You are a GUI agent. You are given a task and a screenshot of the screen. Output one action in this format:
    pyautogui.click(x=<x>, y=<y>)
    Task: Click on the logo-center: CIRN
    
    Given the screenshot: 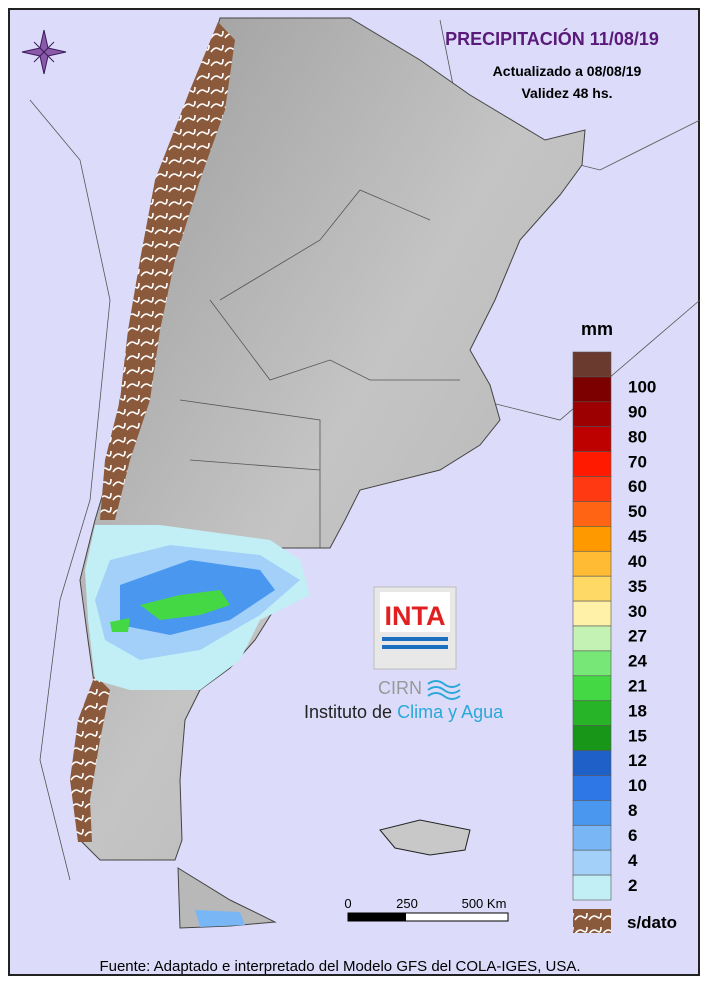 What is the action you would take?
    pyautogui.click(x=400, y=688)
    